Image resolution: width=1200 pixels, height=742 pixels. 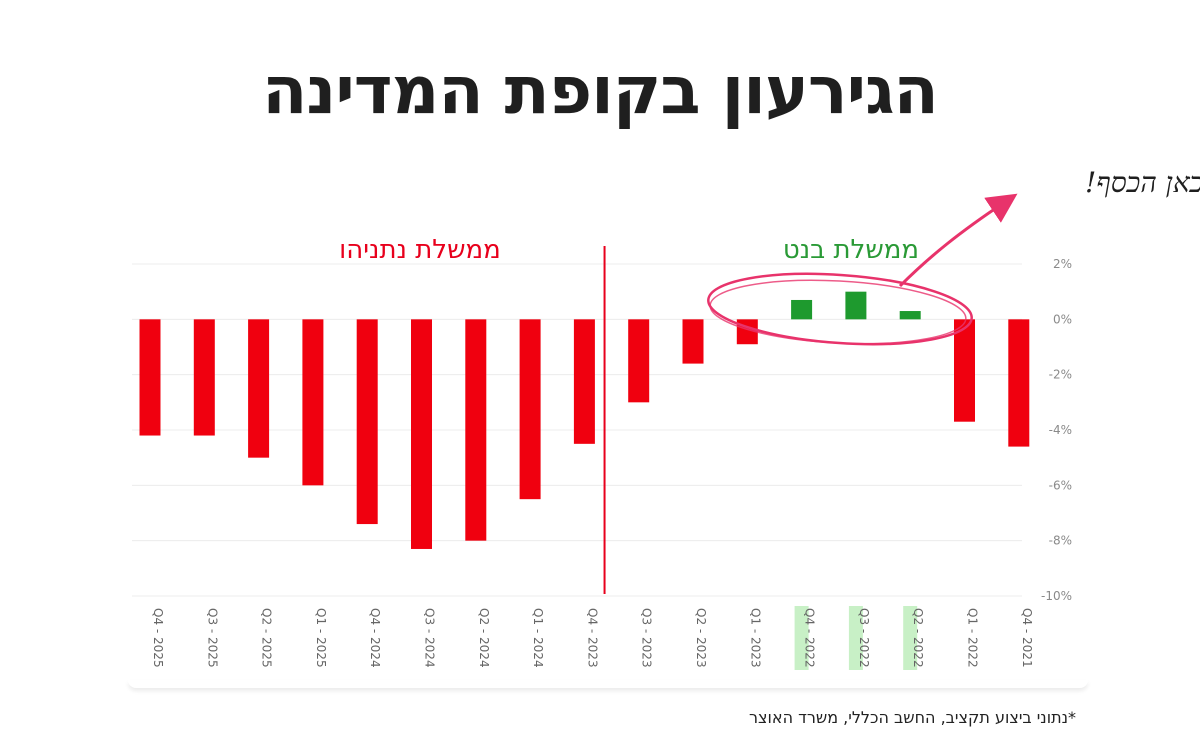 I want to click on x-tick-label: Q1 - 2025, so click(x=321, y=638).